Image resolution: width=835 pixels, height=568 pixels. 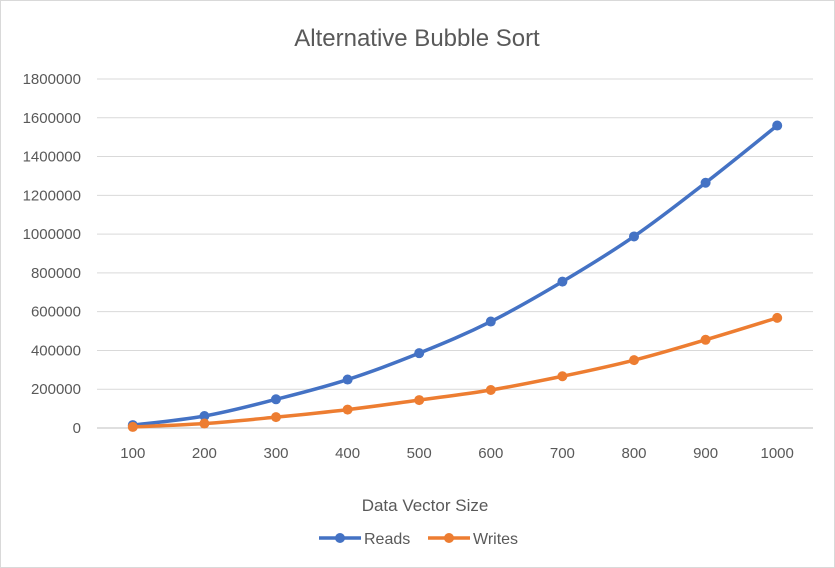 I want to click on x-tick-label: 900, so click(x=705, y=453).